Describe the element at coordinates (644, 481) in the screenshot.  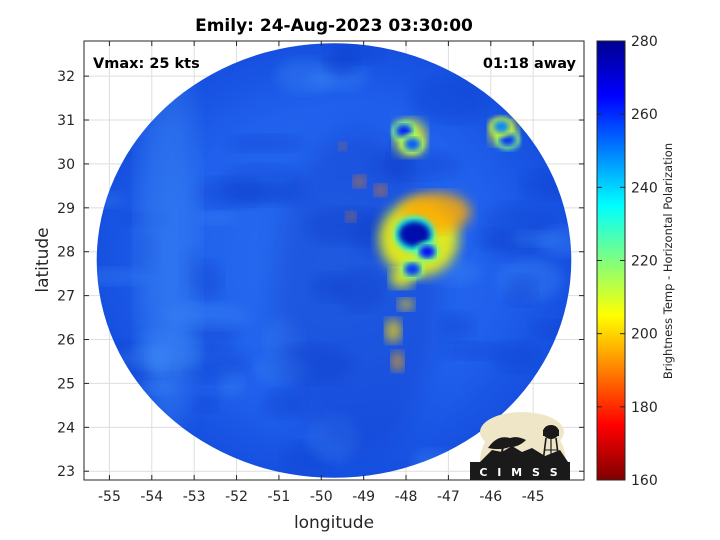
I see `colorbar-tick-label: 160` at that location.